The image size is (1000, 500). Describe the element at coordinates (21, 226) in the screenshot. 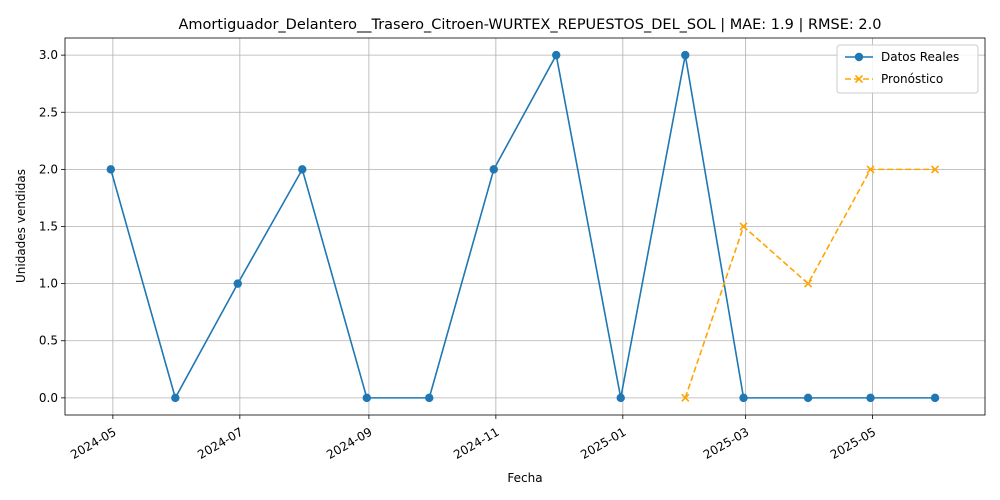

I see `y-axis-title: Unidades vendidas` at that location.